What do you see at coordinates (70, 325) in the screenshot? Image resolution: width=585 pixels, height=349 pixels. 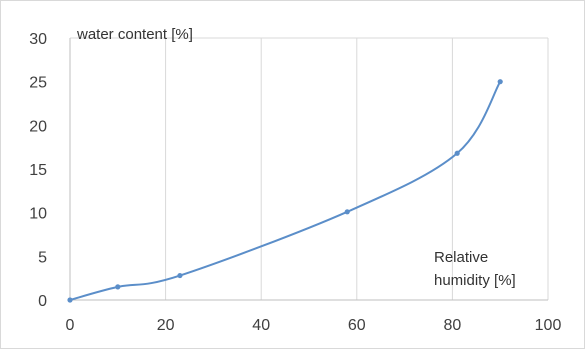 I see `x-tick-label-0: 0` at bounding box center [70, 325].